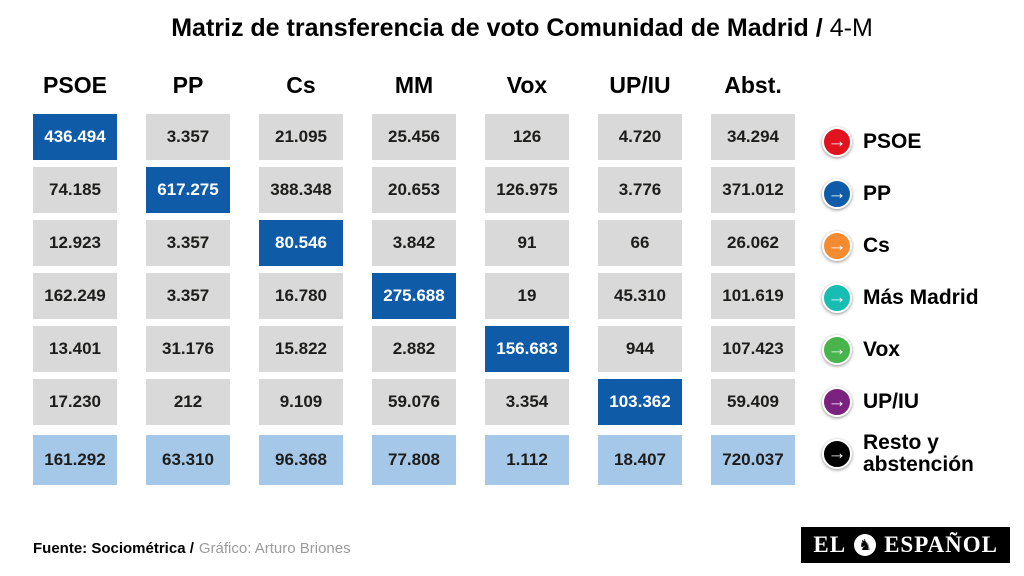  I want to click on cs-arrow-icon: →, so click(837, 246).